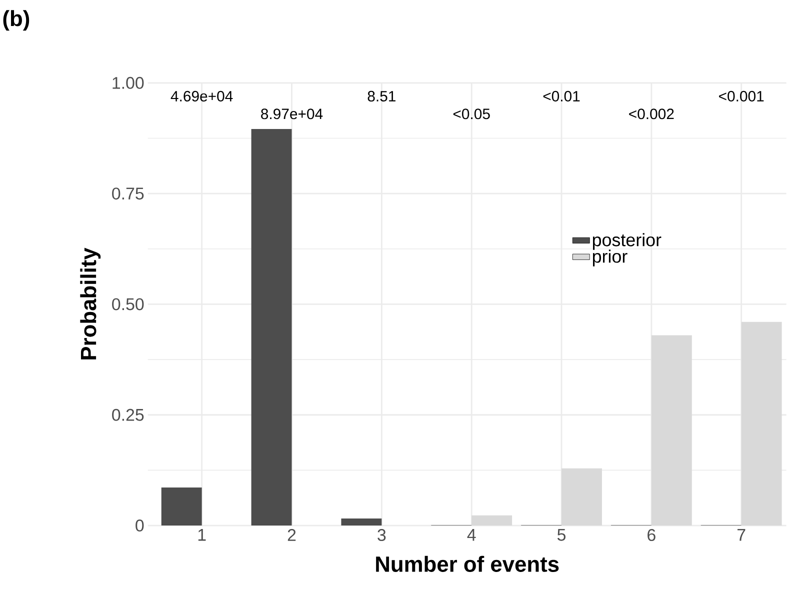  Describe the element at coordinates (90, 304) in the screenshot. I see `y-axis-title: Probability` at that location.